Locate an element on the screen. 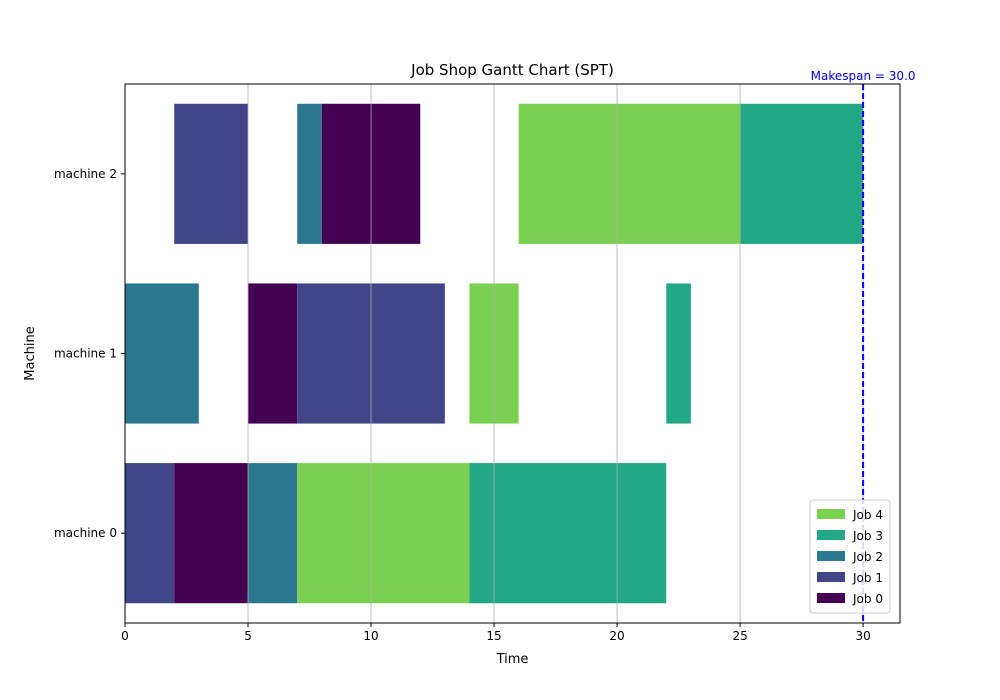  legend-label: Job 0 is located at coordinates (867, 599).